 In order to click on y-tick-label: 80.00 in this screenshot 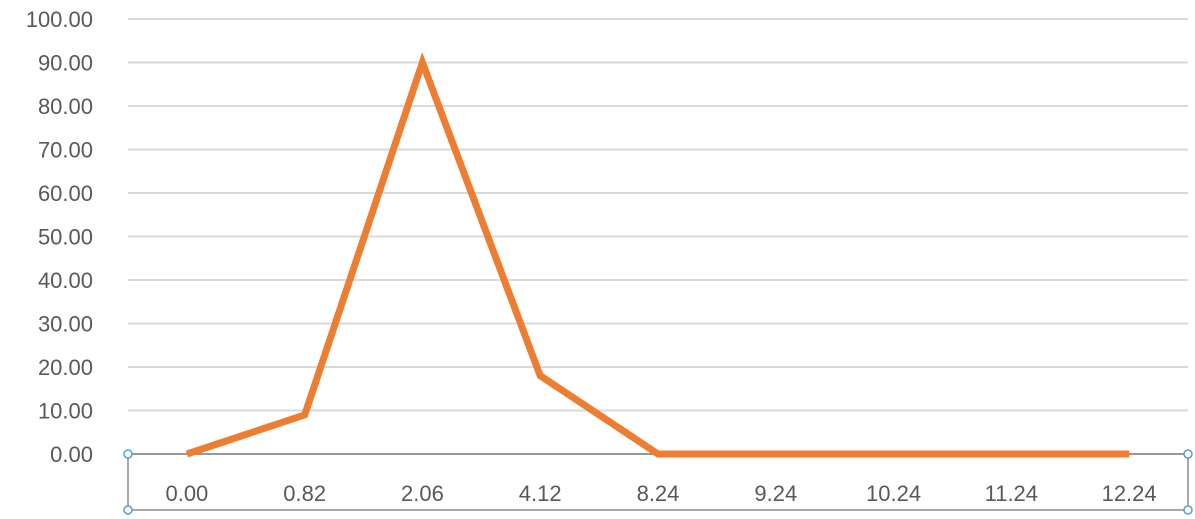, I will do `click(65, 106)`.